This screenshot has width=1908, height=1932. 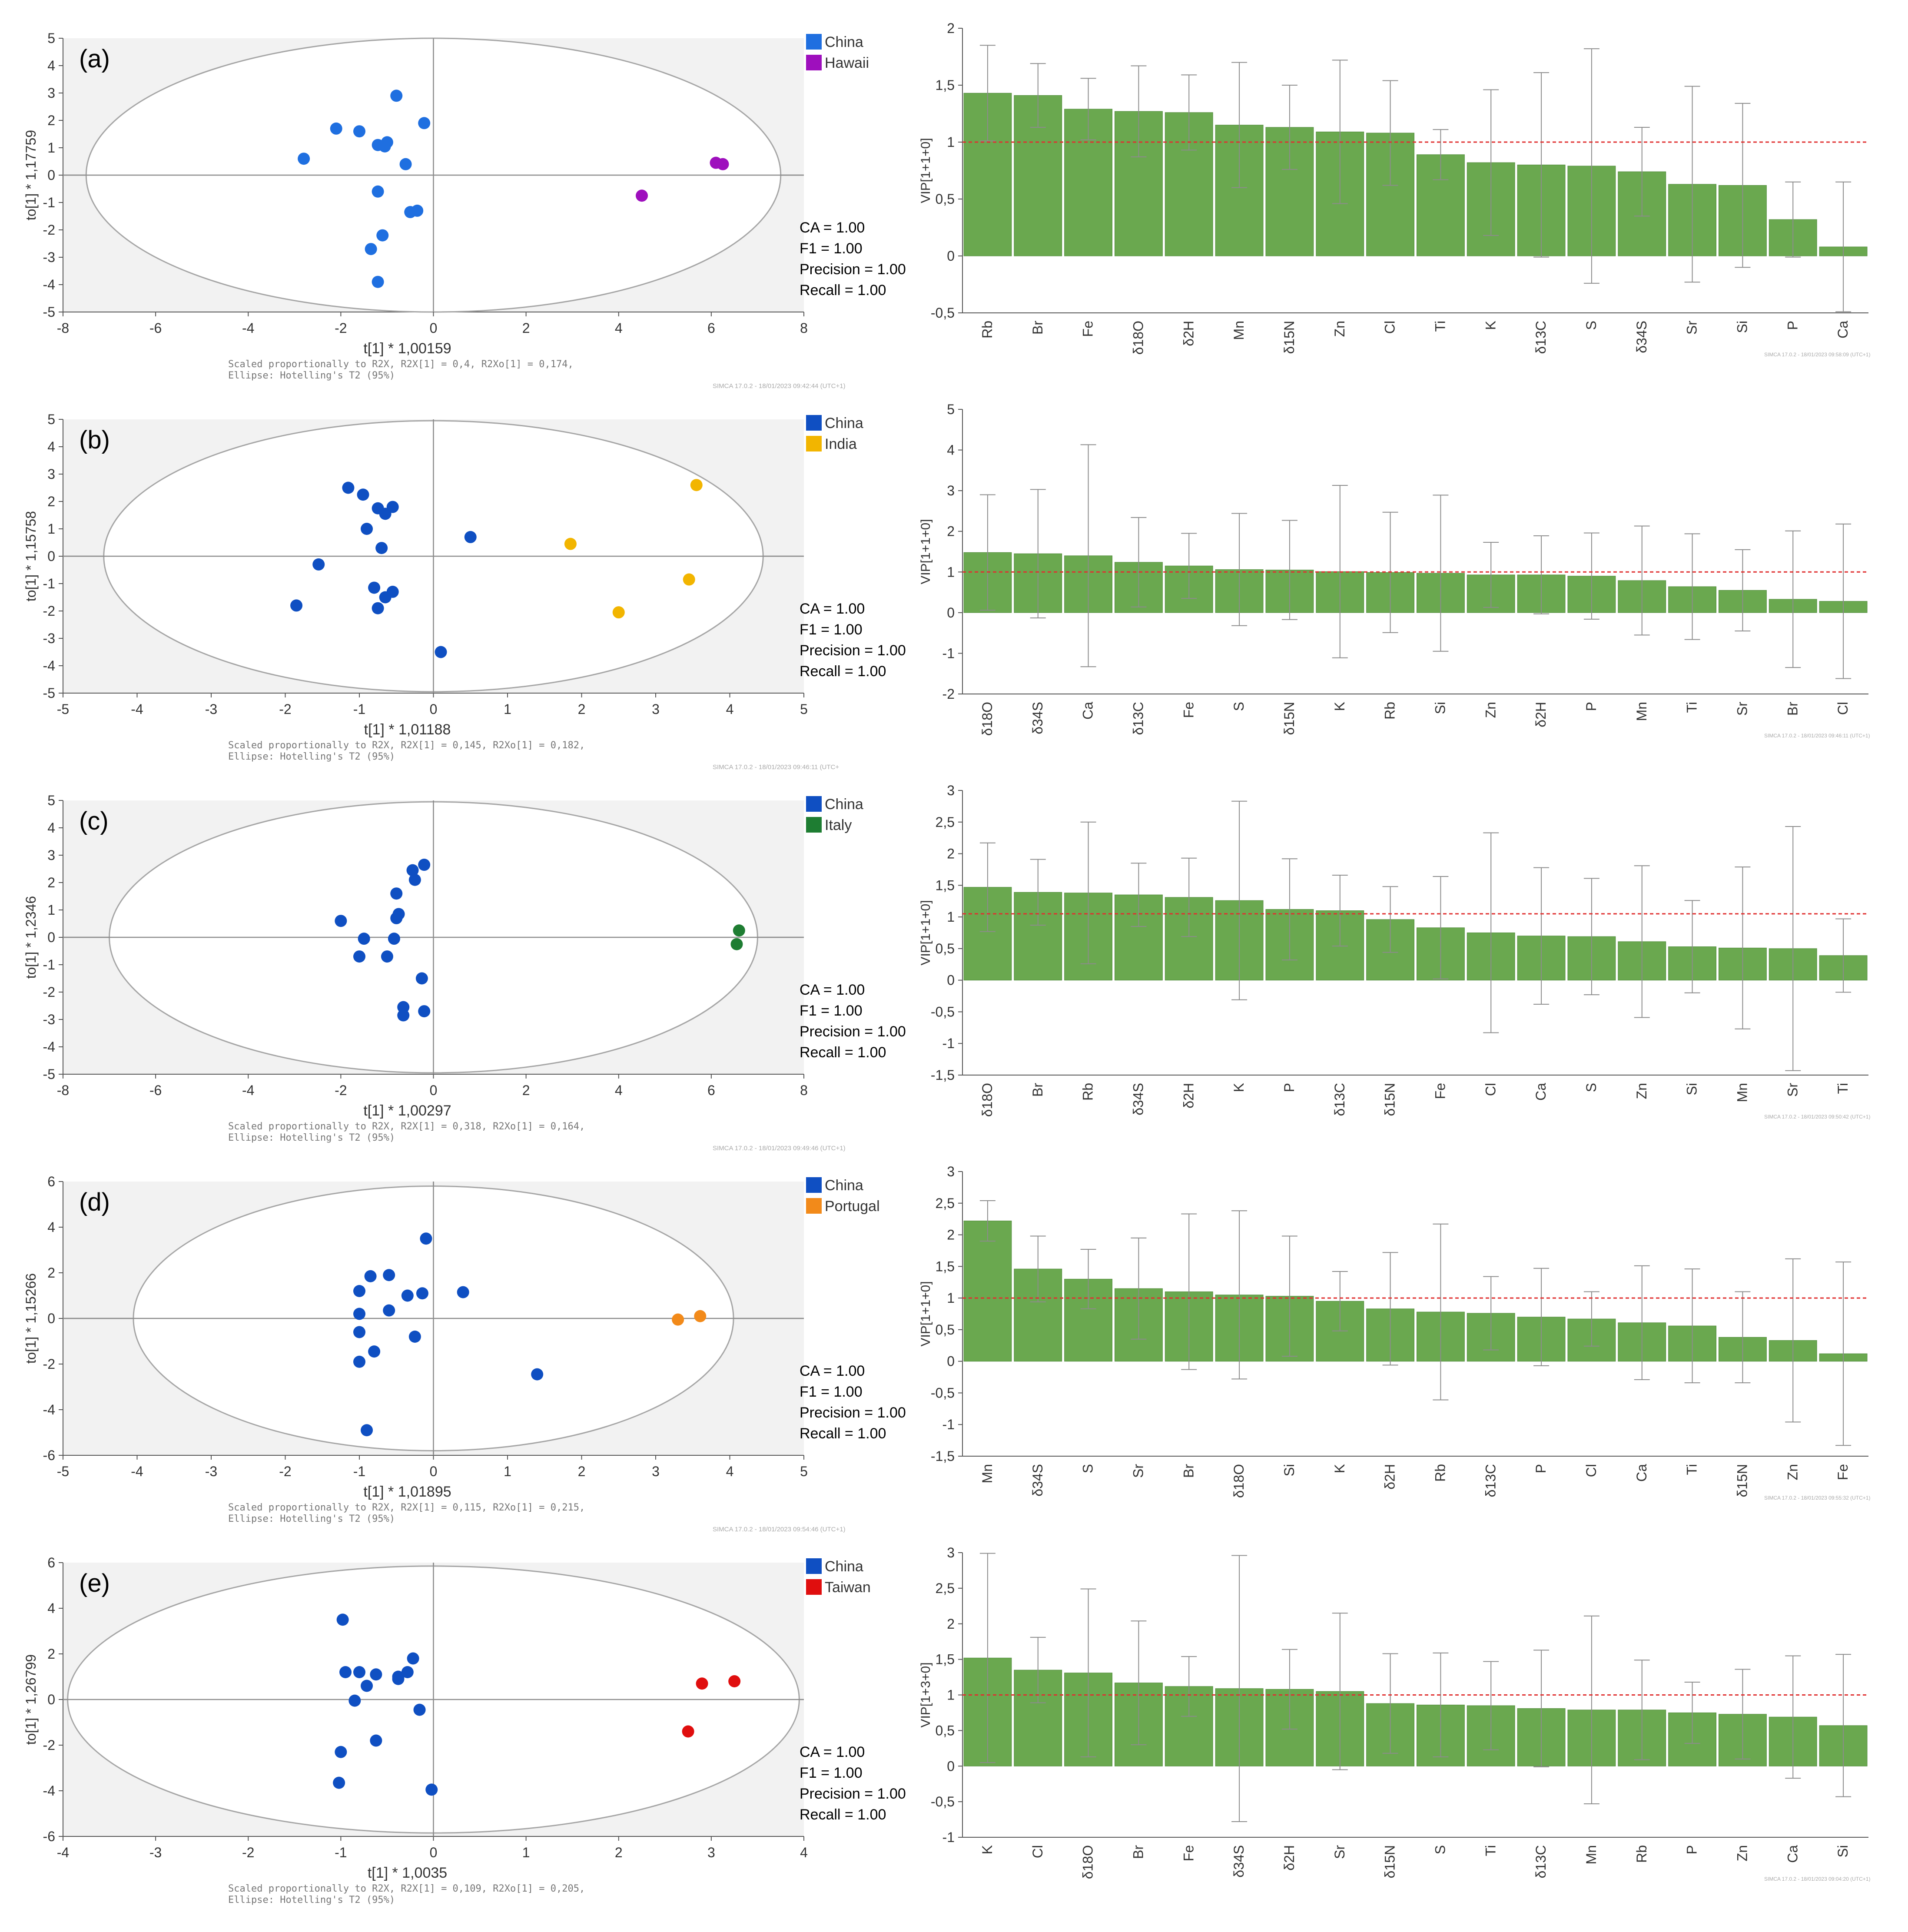 What do you see at coordinates (832, 609) in the screenshot?
I see `metric-text: CA = 1.00` at bounding box center [832, 609].